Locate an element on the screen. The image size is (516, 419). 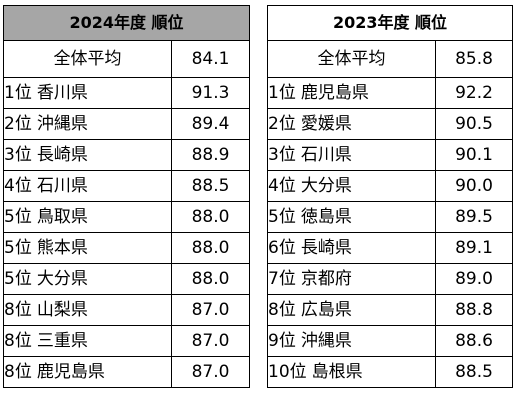
rank-prefecture-cell: 2位 愛媛県 is located at coordinates (351, 124).